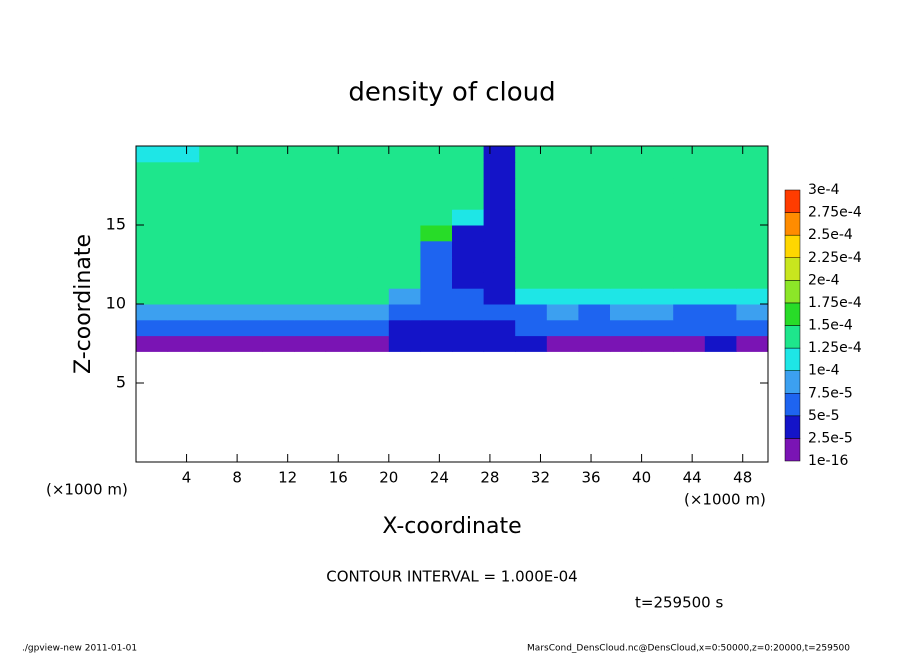 Image resolution: width=904 pixels, height=654 pixels. What do you see at coordinates (116, 224) in the screenshot?
I see `y-tick-label: 15` at bounding box center [116, 224].